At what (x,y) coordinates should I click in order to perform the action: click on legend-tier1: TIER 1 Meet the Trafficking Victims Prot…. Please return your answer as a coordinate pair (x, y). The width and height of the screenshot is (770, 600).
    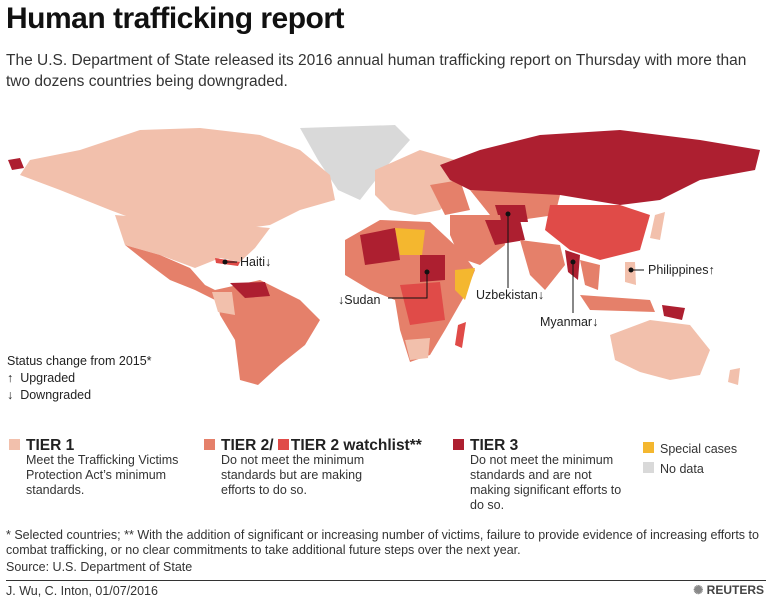
    Looking at the image, I should click on (101, 468).